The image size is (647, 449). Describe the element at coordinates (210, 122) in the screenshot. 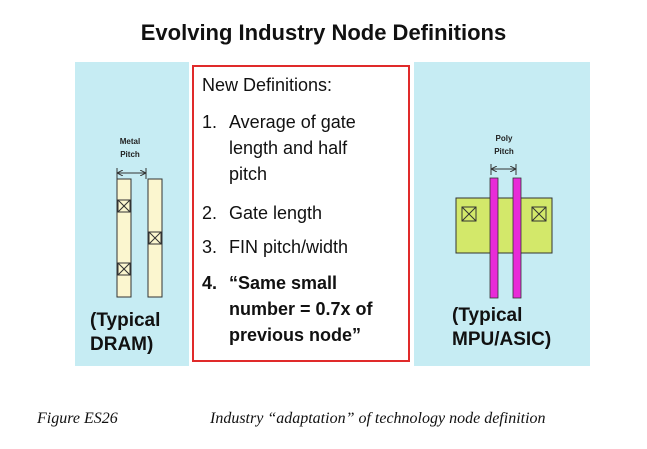

I see `definition-num-1: 1.` at that location.